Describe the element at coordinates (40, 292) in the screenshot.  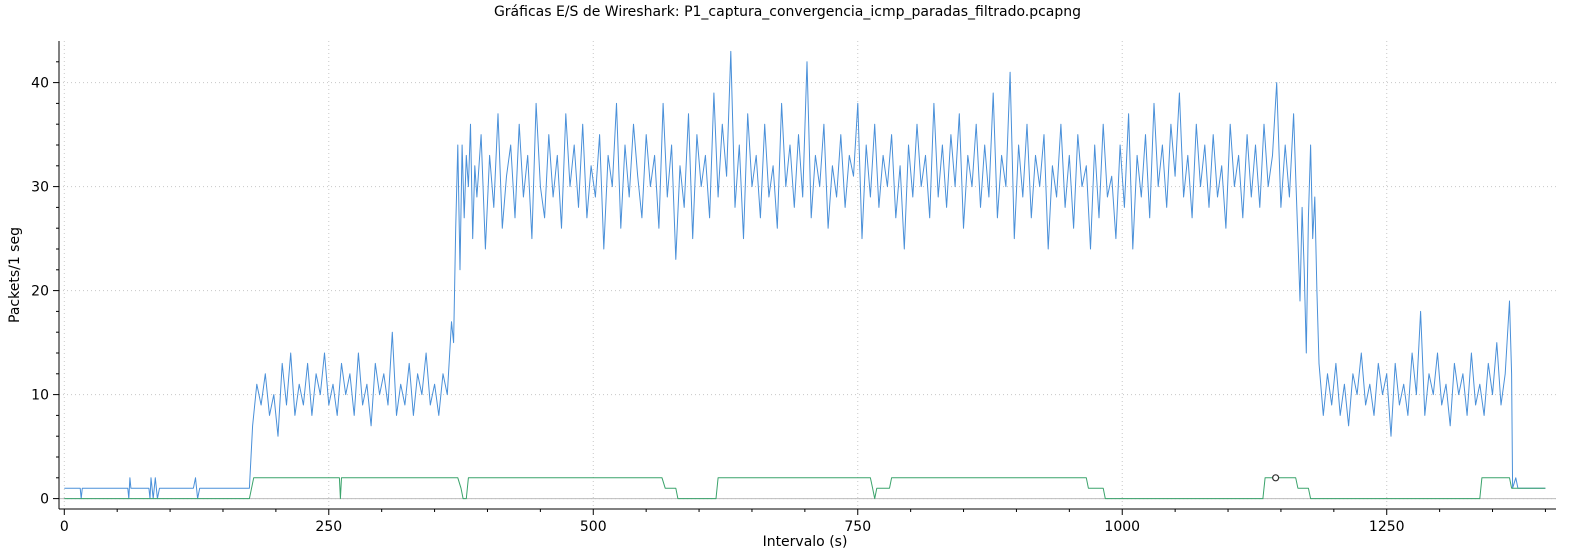
I see `y-tick-label: 20` at that location.